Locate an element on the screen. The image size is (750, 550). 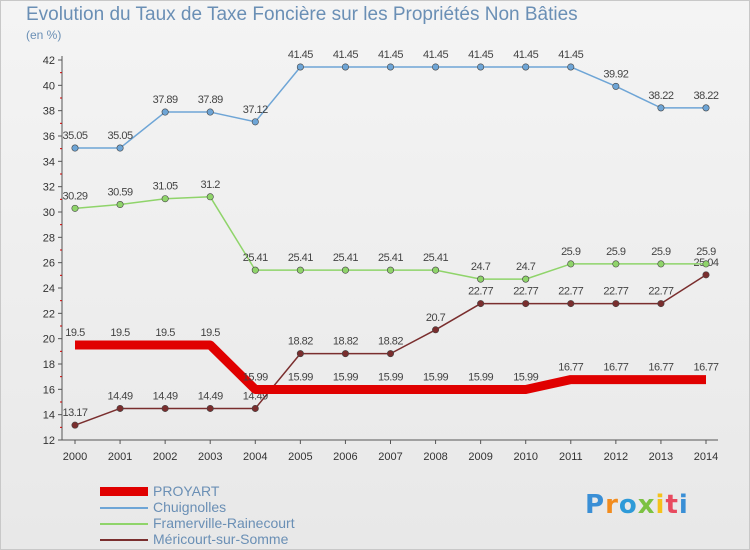
y-tick-label: 22 is located at coordinates (49, 314).